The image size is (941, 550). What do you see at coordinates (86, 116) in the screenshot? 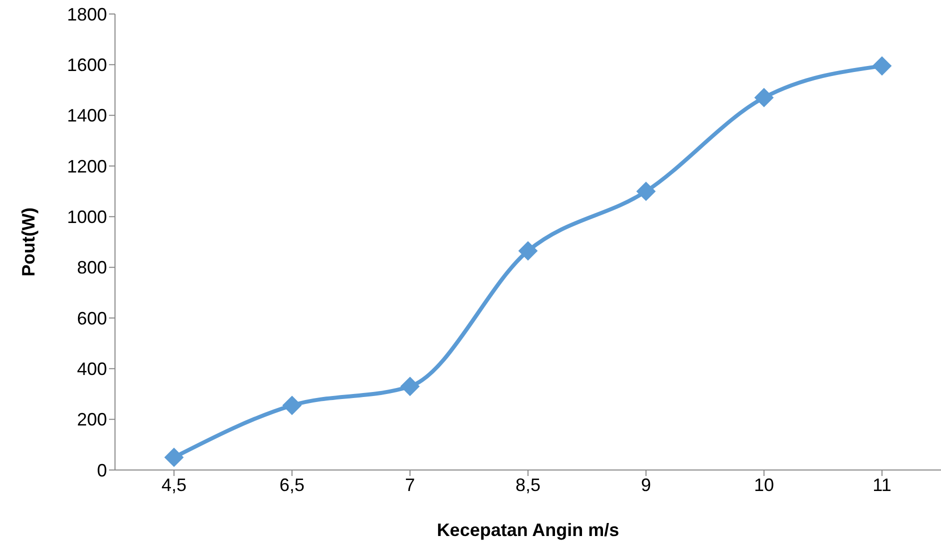
I see `y-tick-label: 1400` at bounding box center [86, 116].